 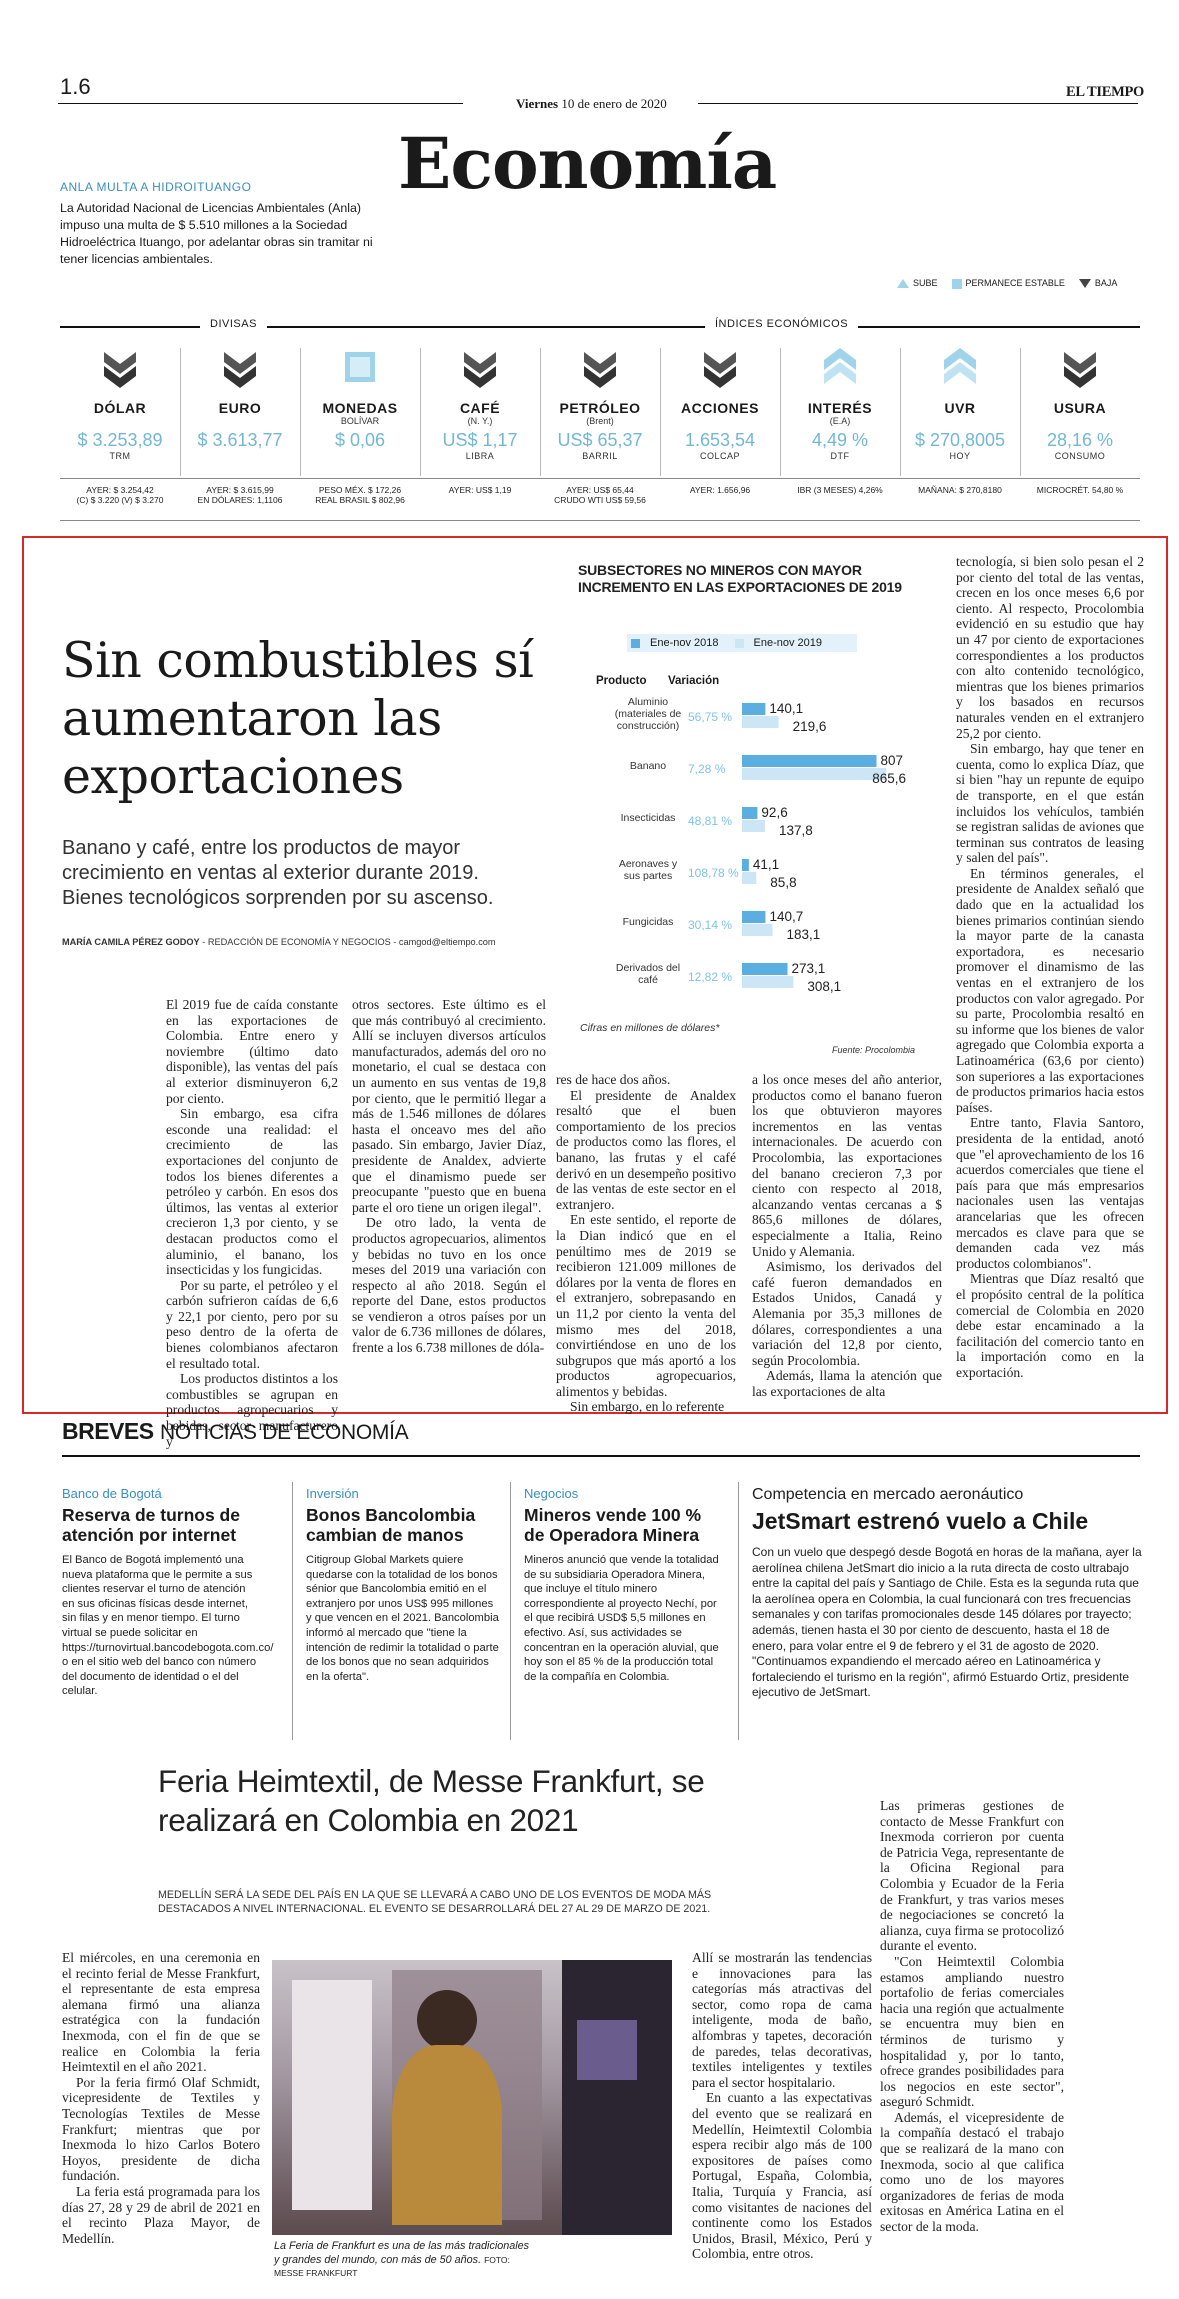 I want to click on breve-2-section: Inversión, so click(x=332, y=1493).